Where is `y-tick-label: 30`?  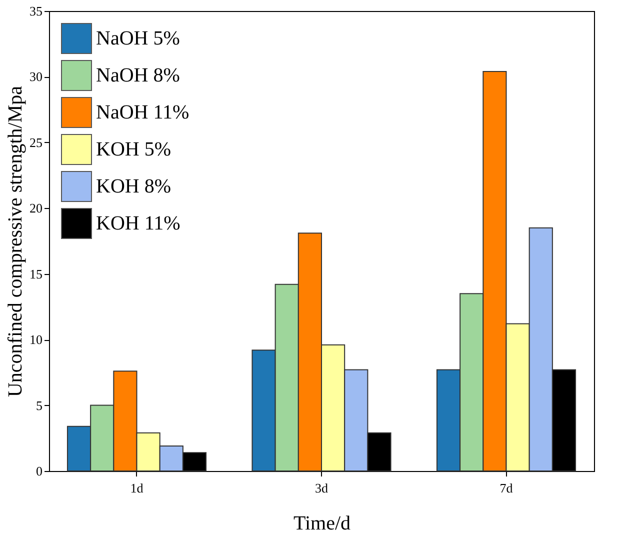 y-tick-label: 30 is located at coordinates (36, 76).